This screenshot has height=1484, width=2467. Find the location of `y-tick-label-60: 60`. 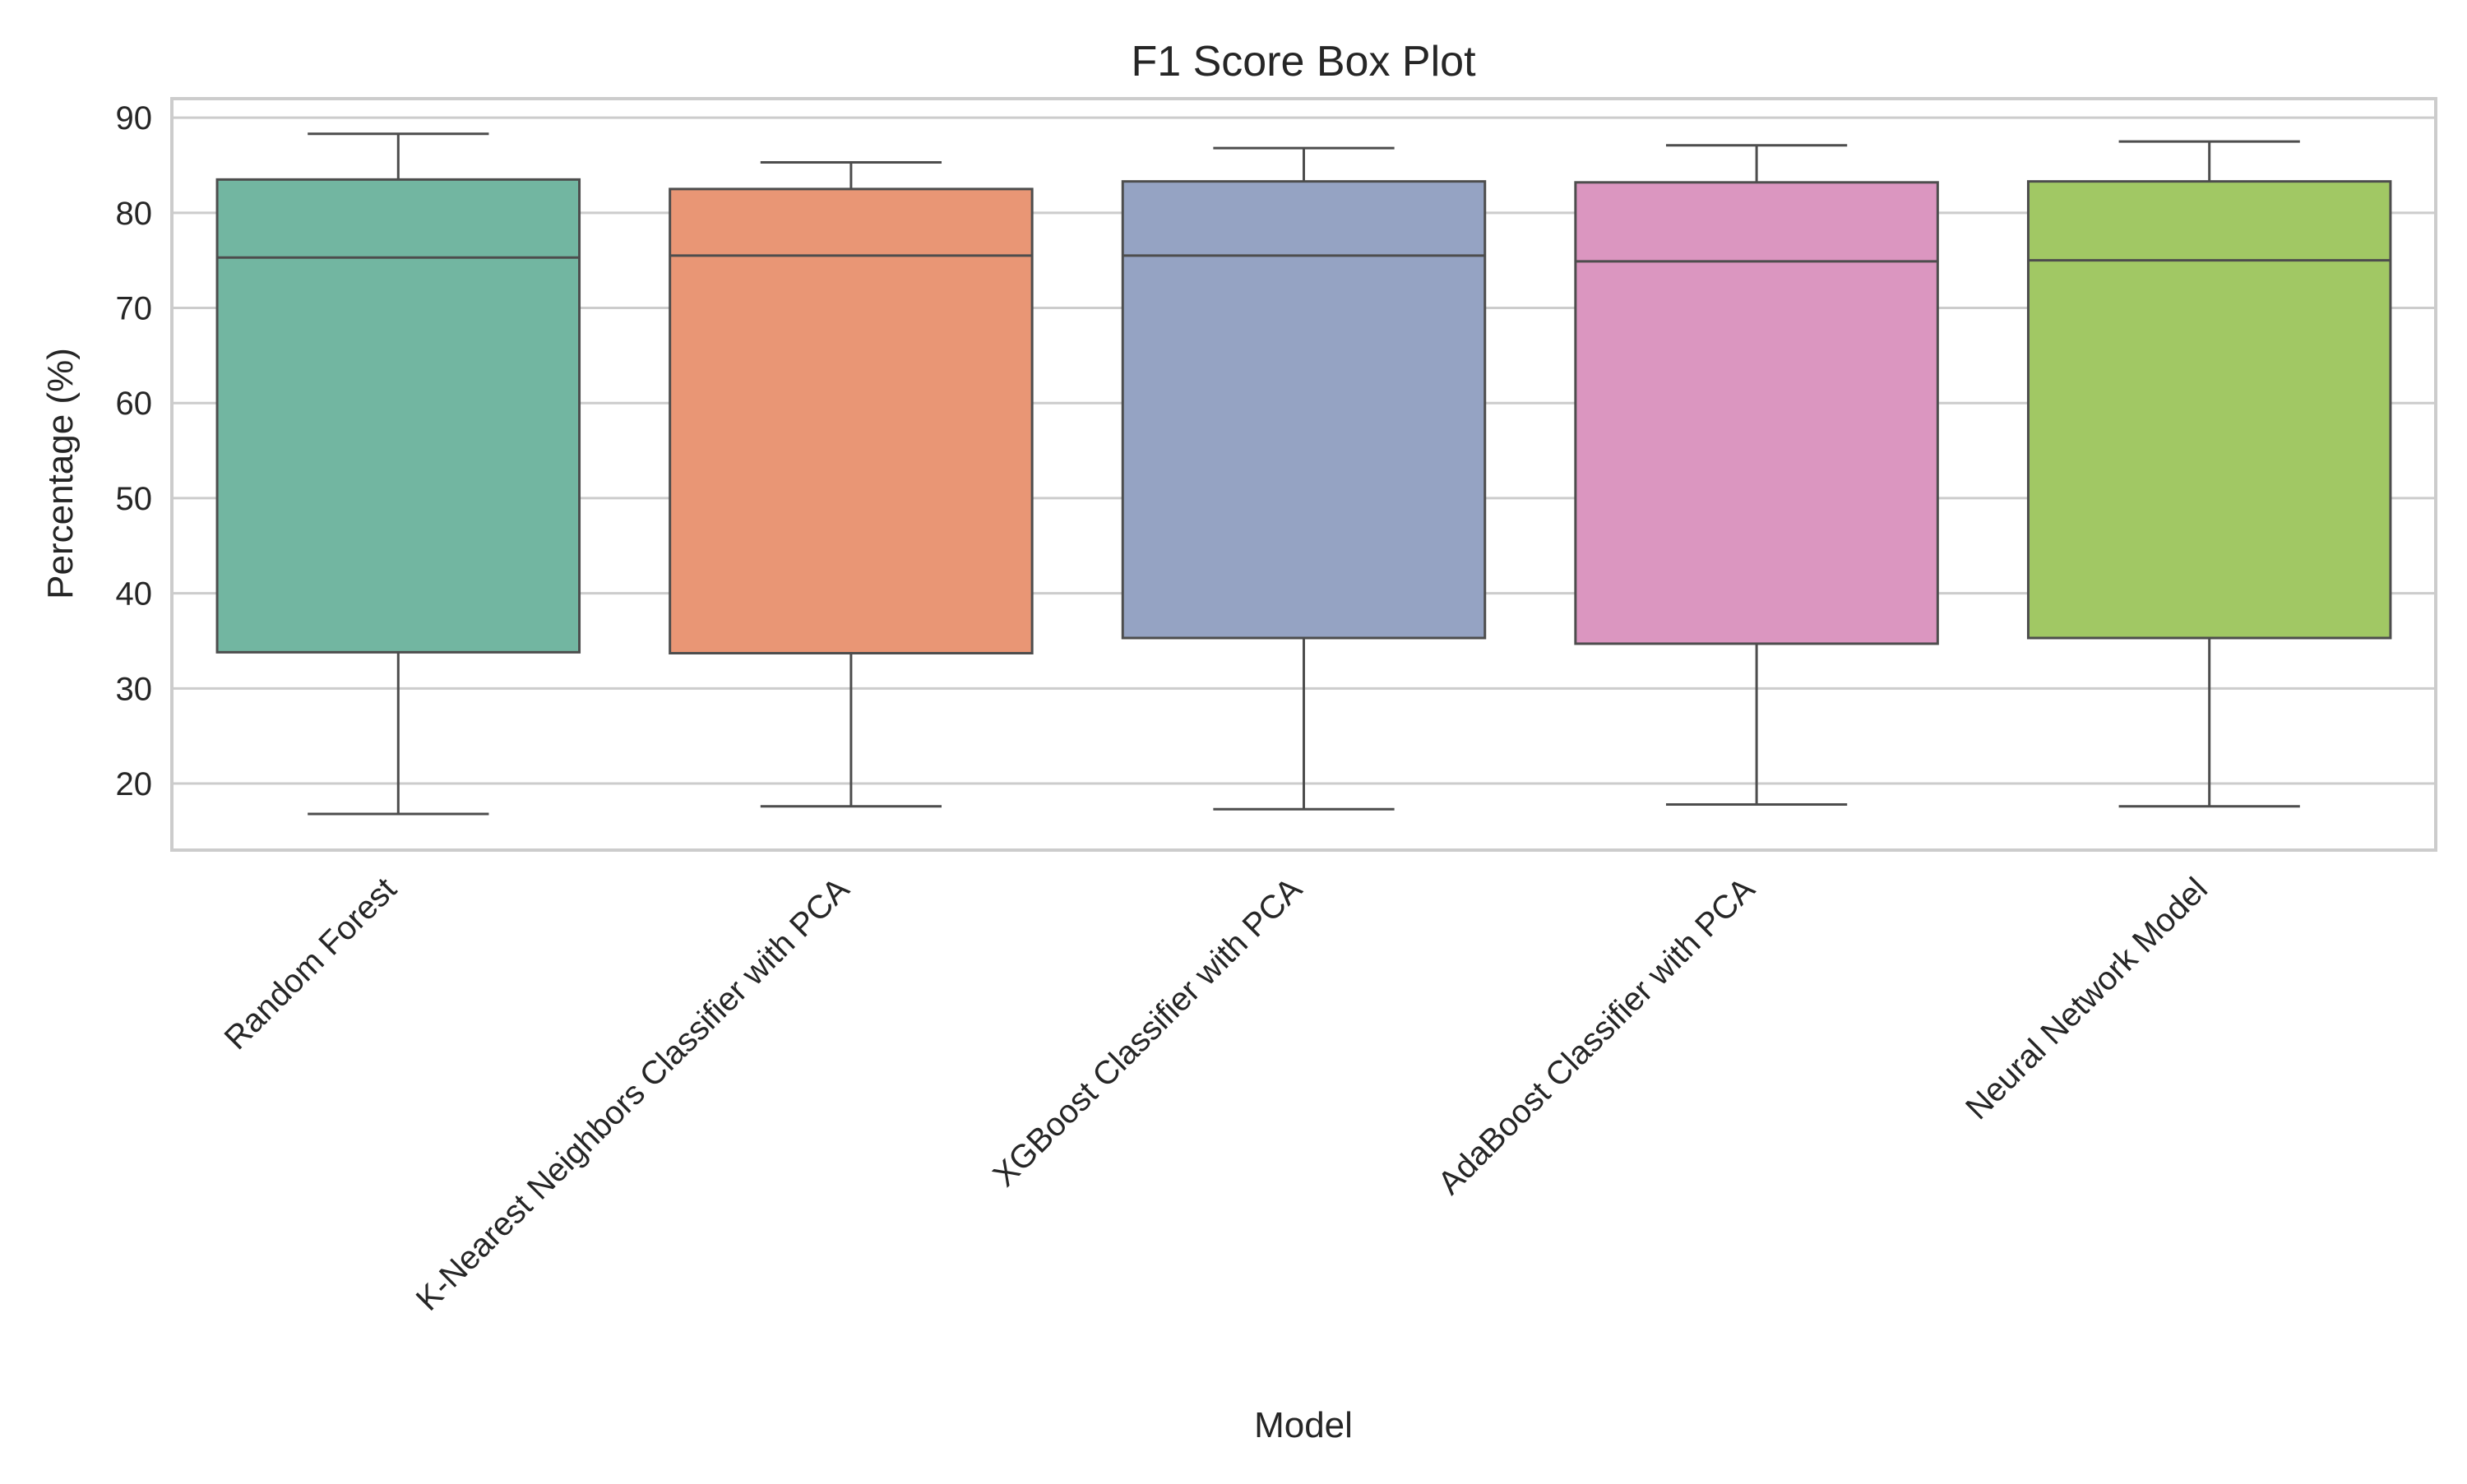

y-tick-label-60: 60 is located at coordinates (135, 404).